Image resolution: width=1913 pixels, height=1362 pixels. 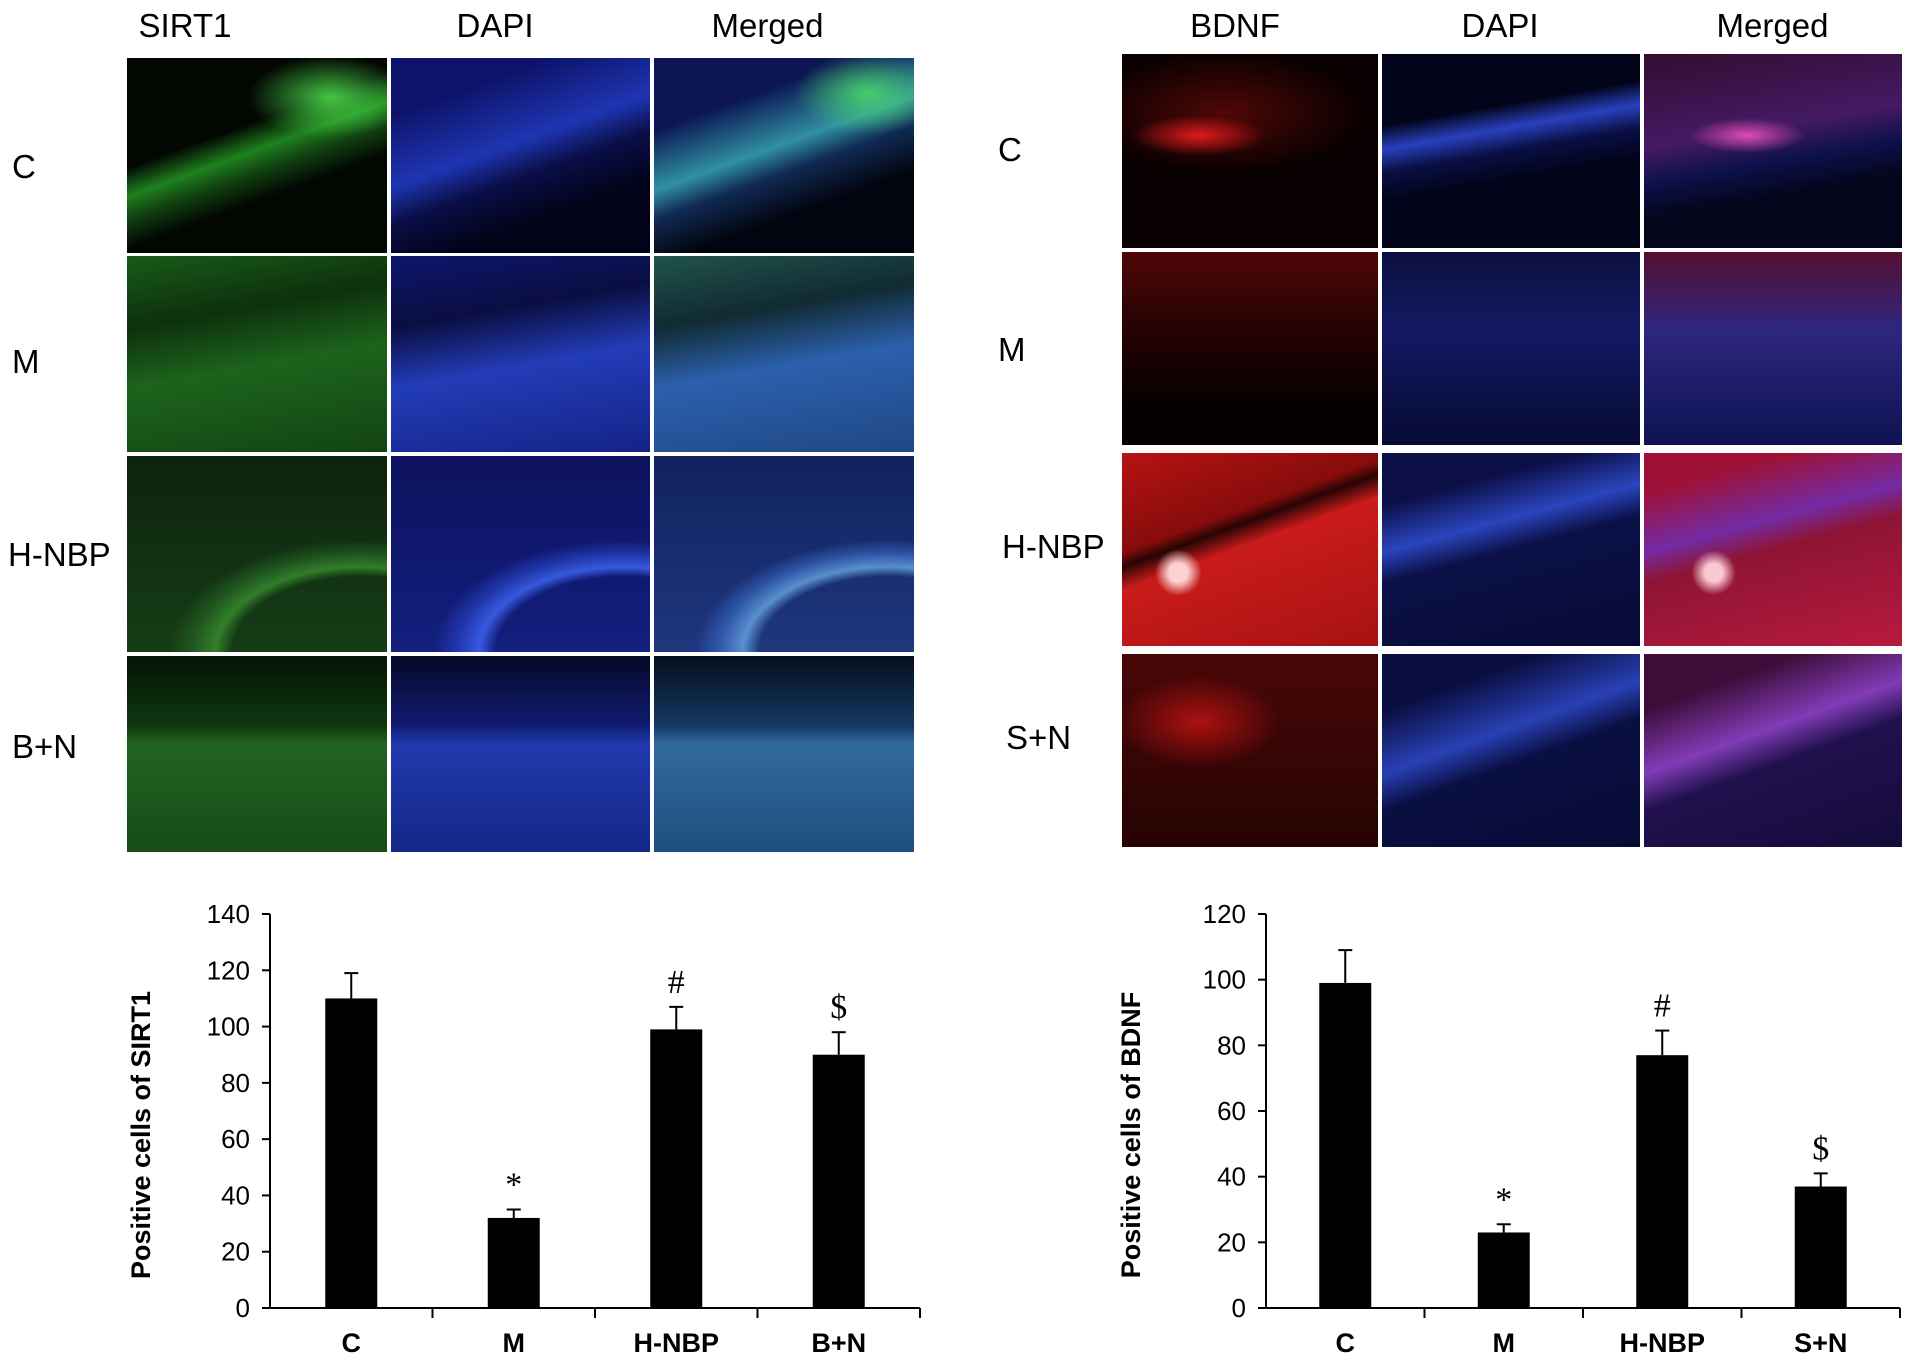 What do you see at coordinates (1511, 750) in the screenshot?
I see `micrograph-dapi-s-n` at bounding box center [1511, 750].